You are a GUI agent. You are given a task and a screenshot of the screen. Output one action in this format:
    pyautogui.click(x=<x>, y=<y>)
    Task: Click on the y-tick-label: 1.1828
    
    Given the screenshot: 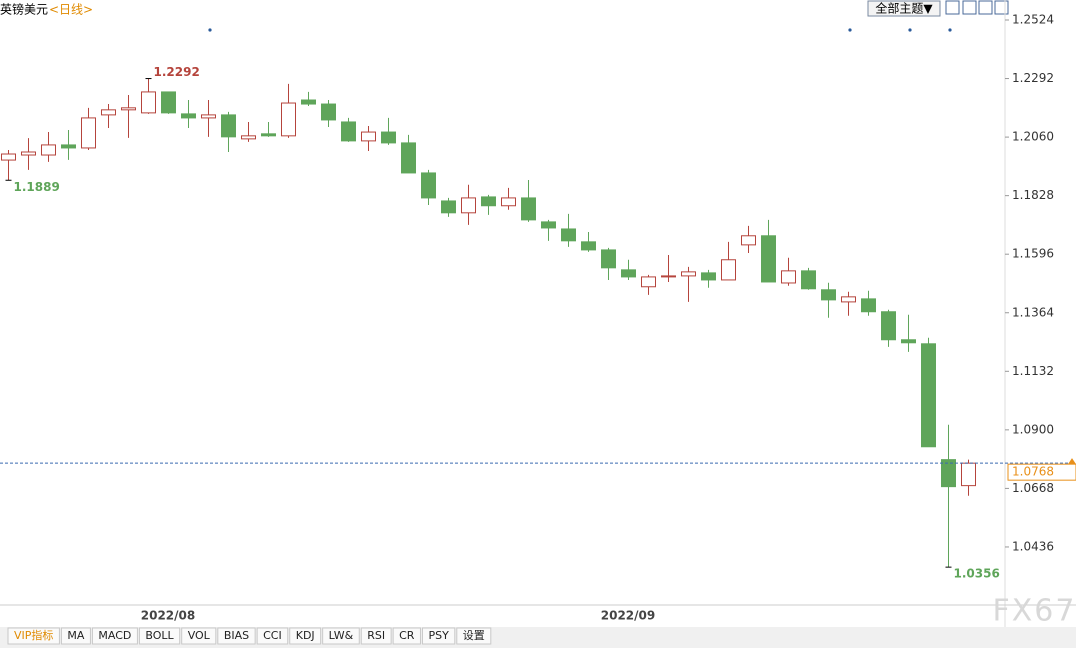 What is the action you would take?
    pyautogui.click(x=1033, y=195)
    